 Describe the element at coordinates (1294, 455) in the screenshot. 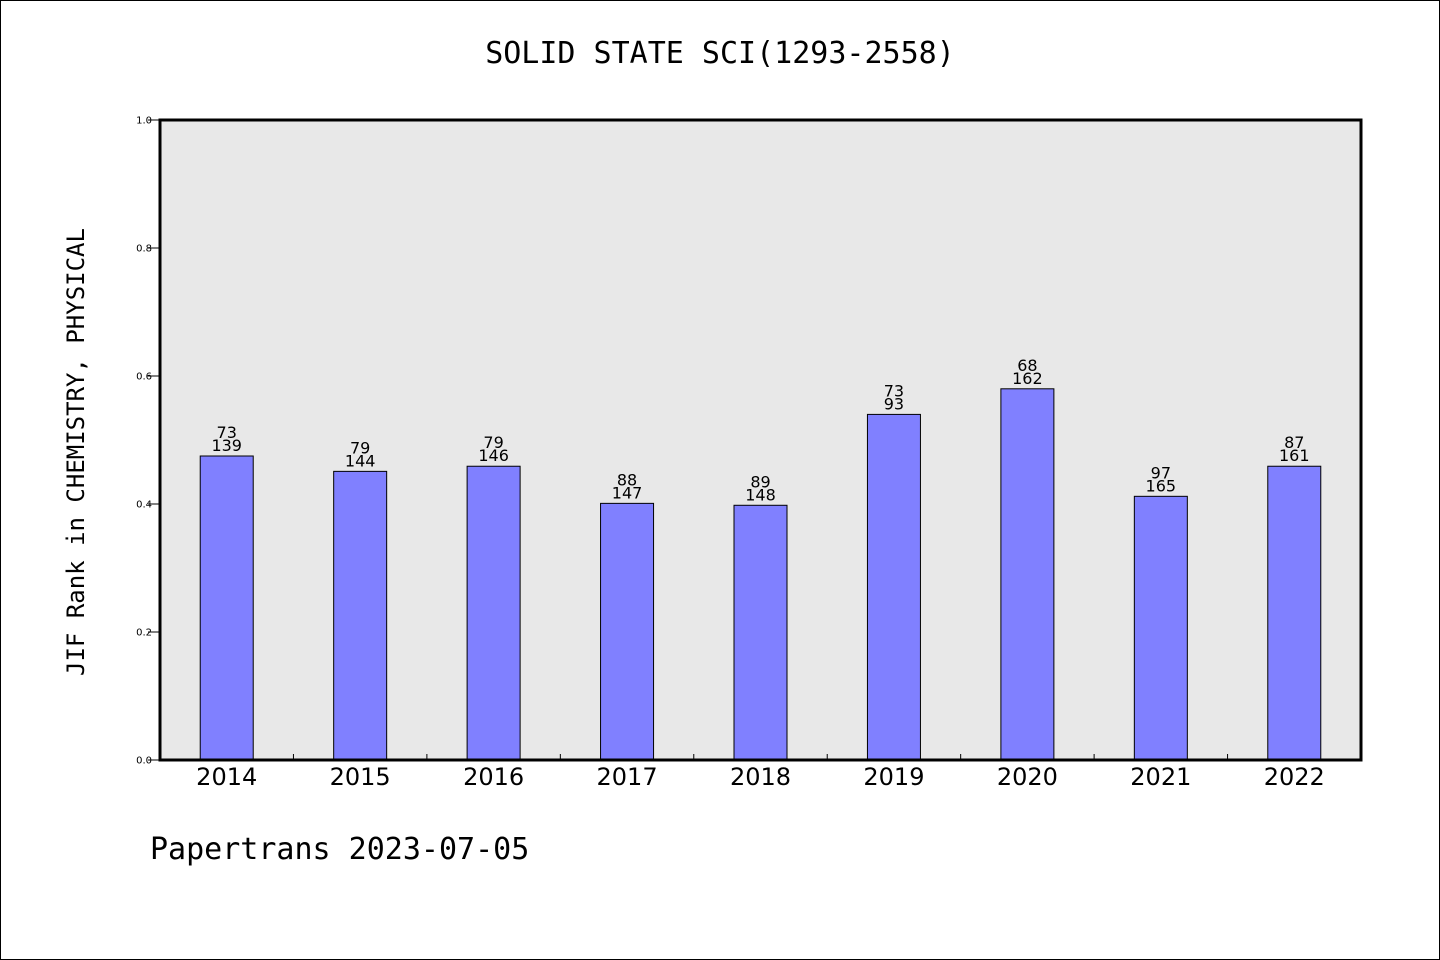

I see `bar-label-total: 161` at that location.